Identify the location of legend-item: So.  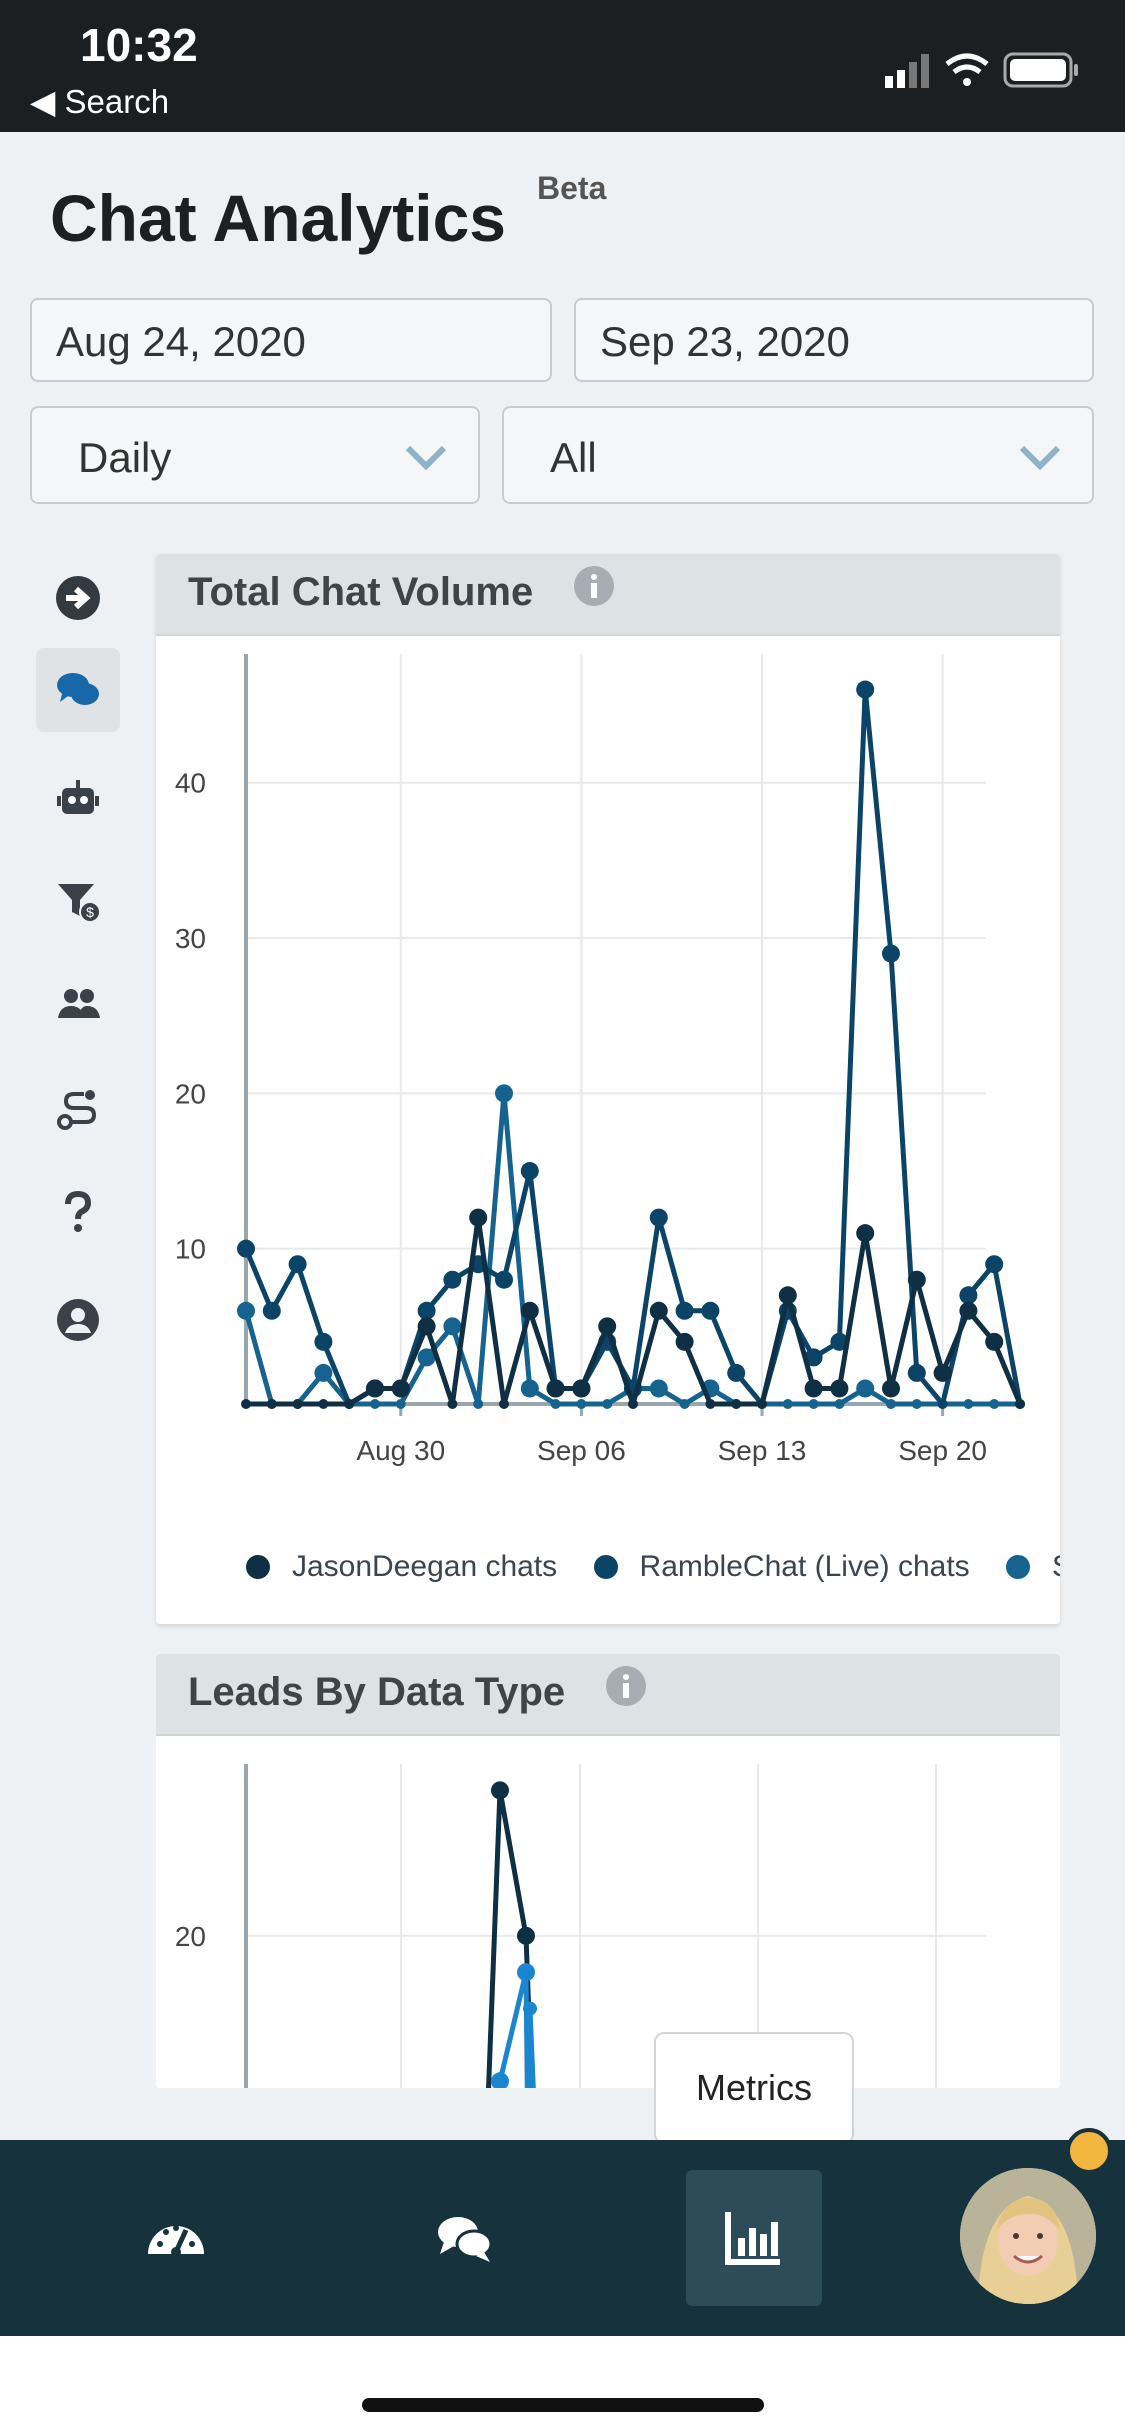
(1033, 1567).